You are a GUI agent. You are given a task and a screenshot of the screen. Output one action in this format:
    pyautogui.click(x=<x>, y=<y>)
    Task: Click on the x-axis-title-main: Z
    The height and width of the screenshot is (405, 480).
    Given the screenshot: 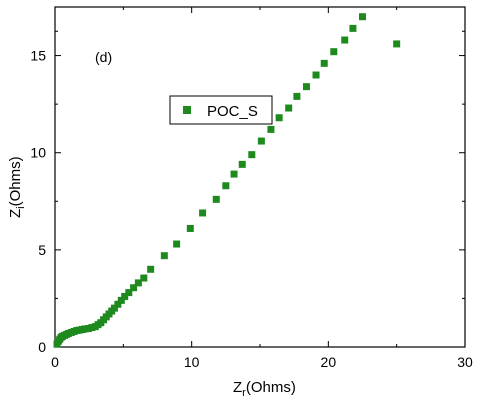 What is the action you would take?
    pyautogui.click(x=237, y=387)
    